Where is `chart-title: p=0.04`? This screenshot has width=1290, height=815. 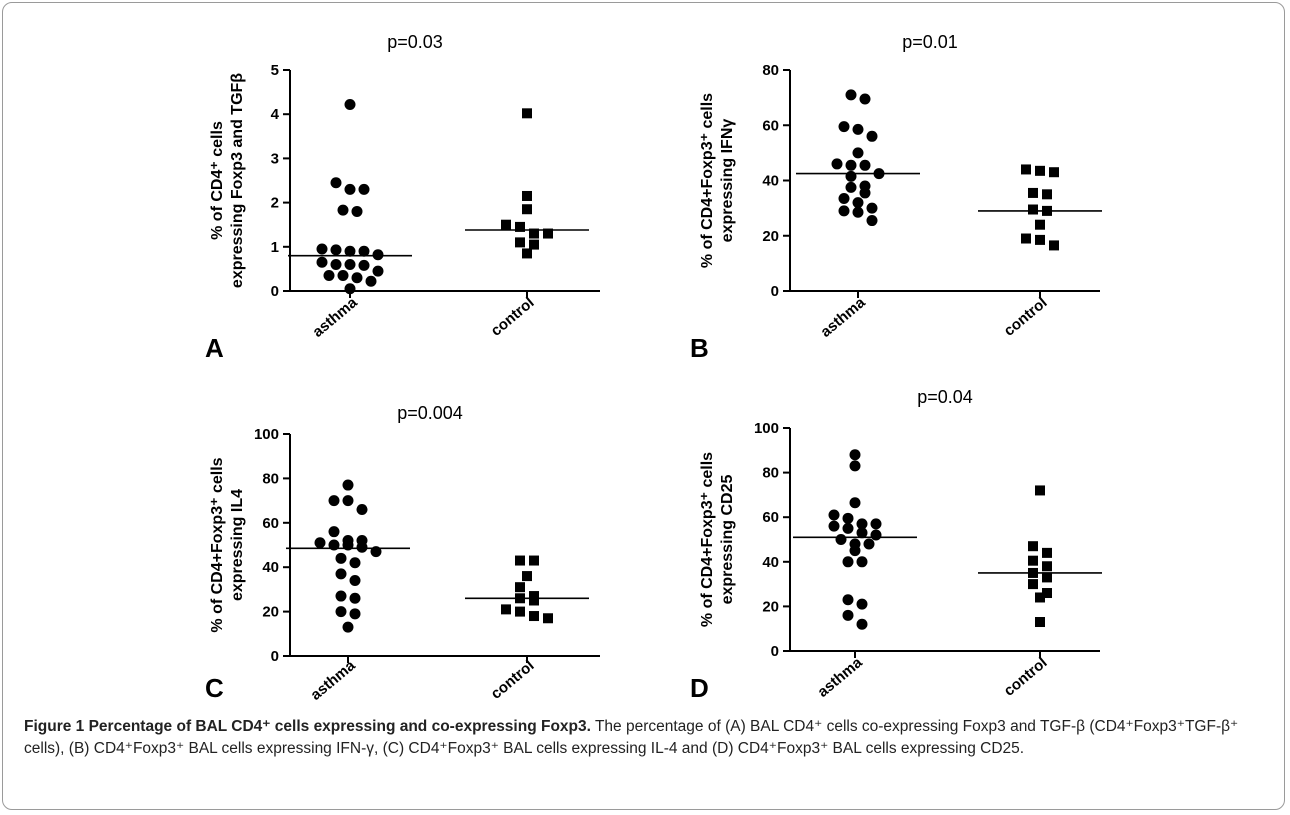
chart-title: p=0.04 is located at coordinates (945, 397).